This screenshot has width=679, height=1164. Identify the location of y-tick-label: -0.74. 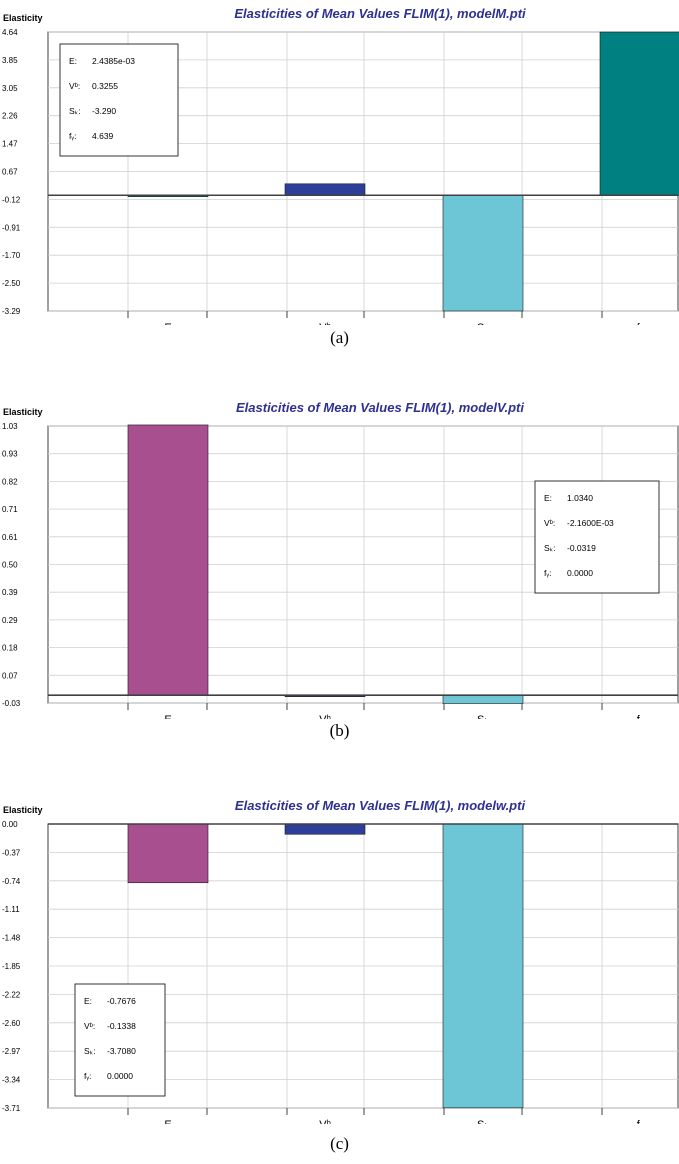
(11, 881).